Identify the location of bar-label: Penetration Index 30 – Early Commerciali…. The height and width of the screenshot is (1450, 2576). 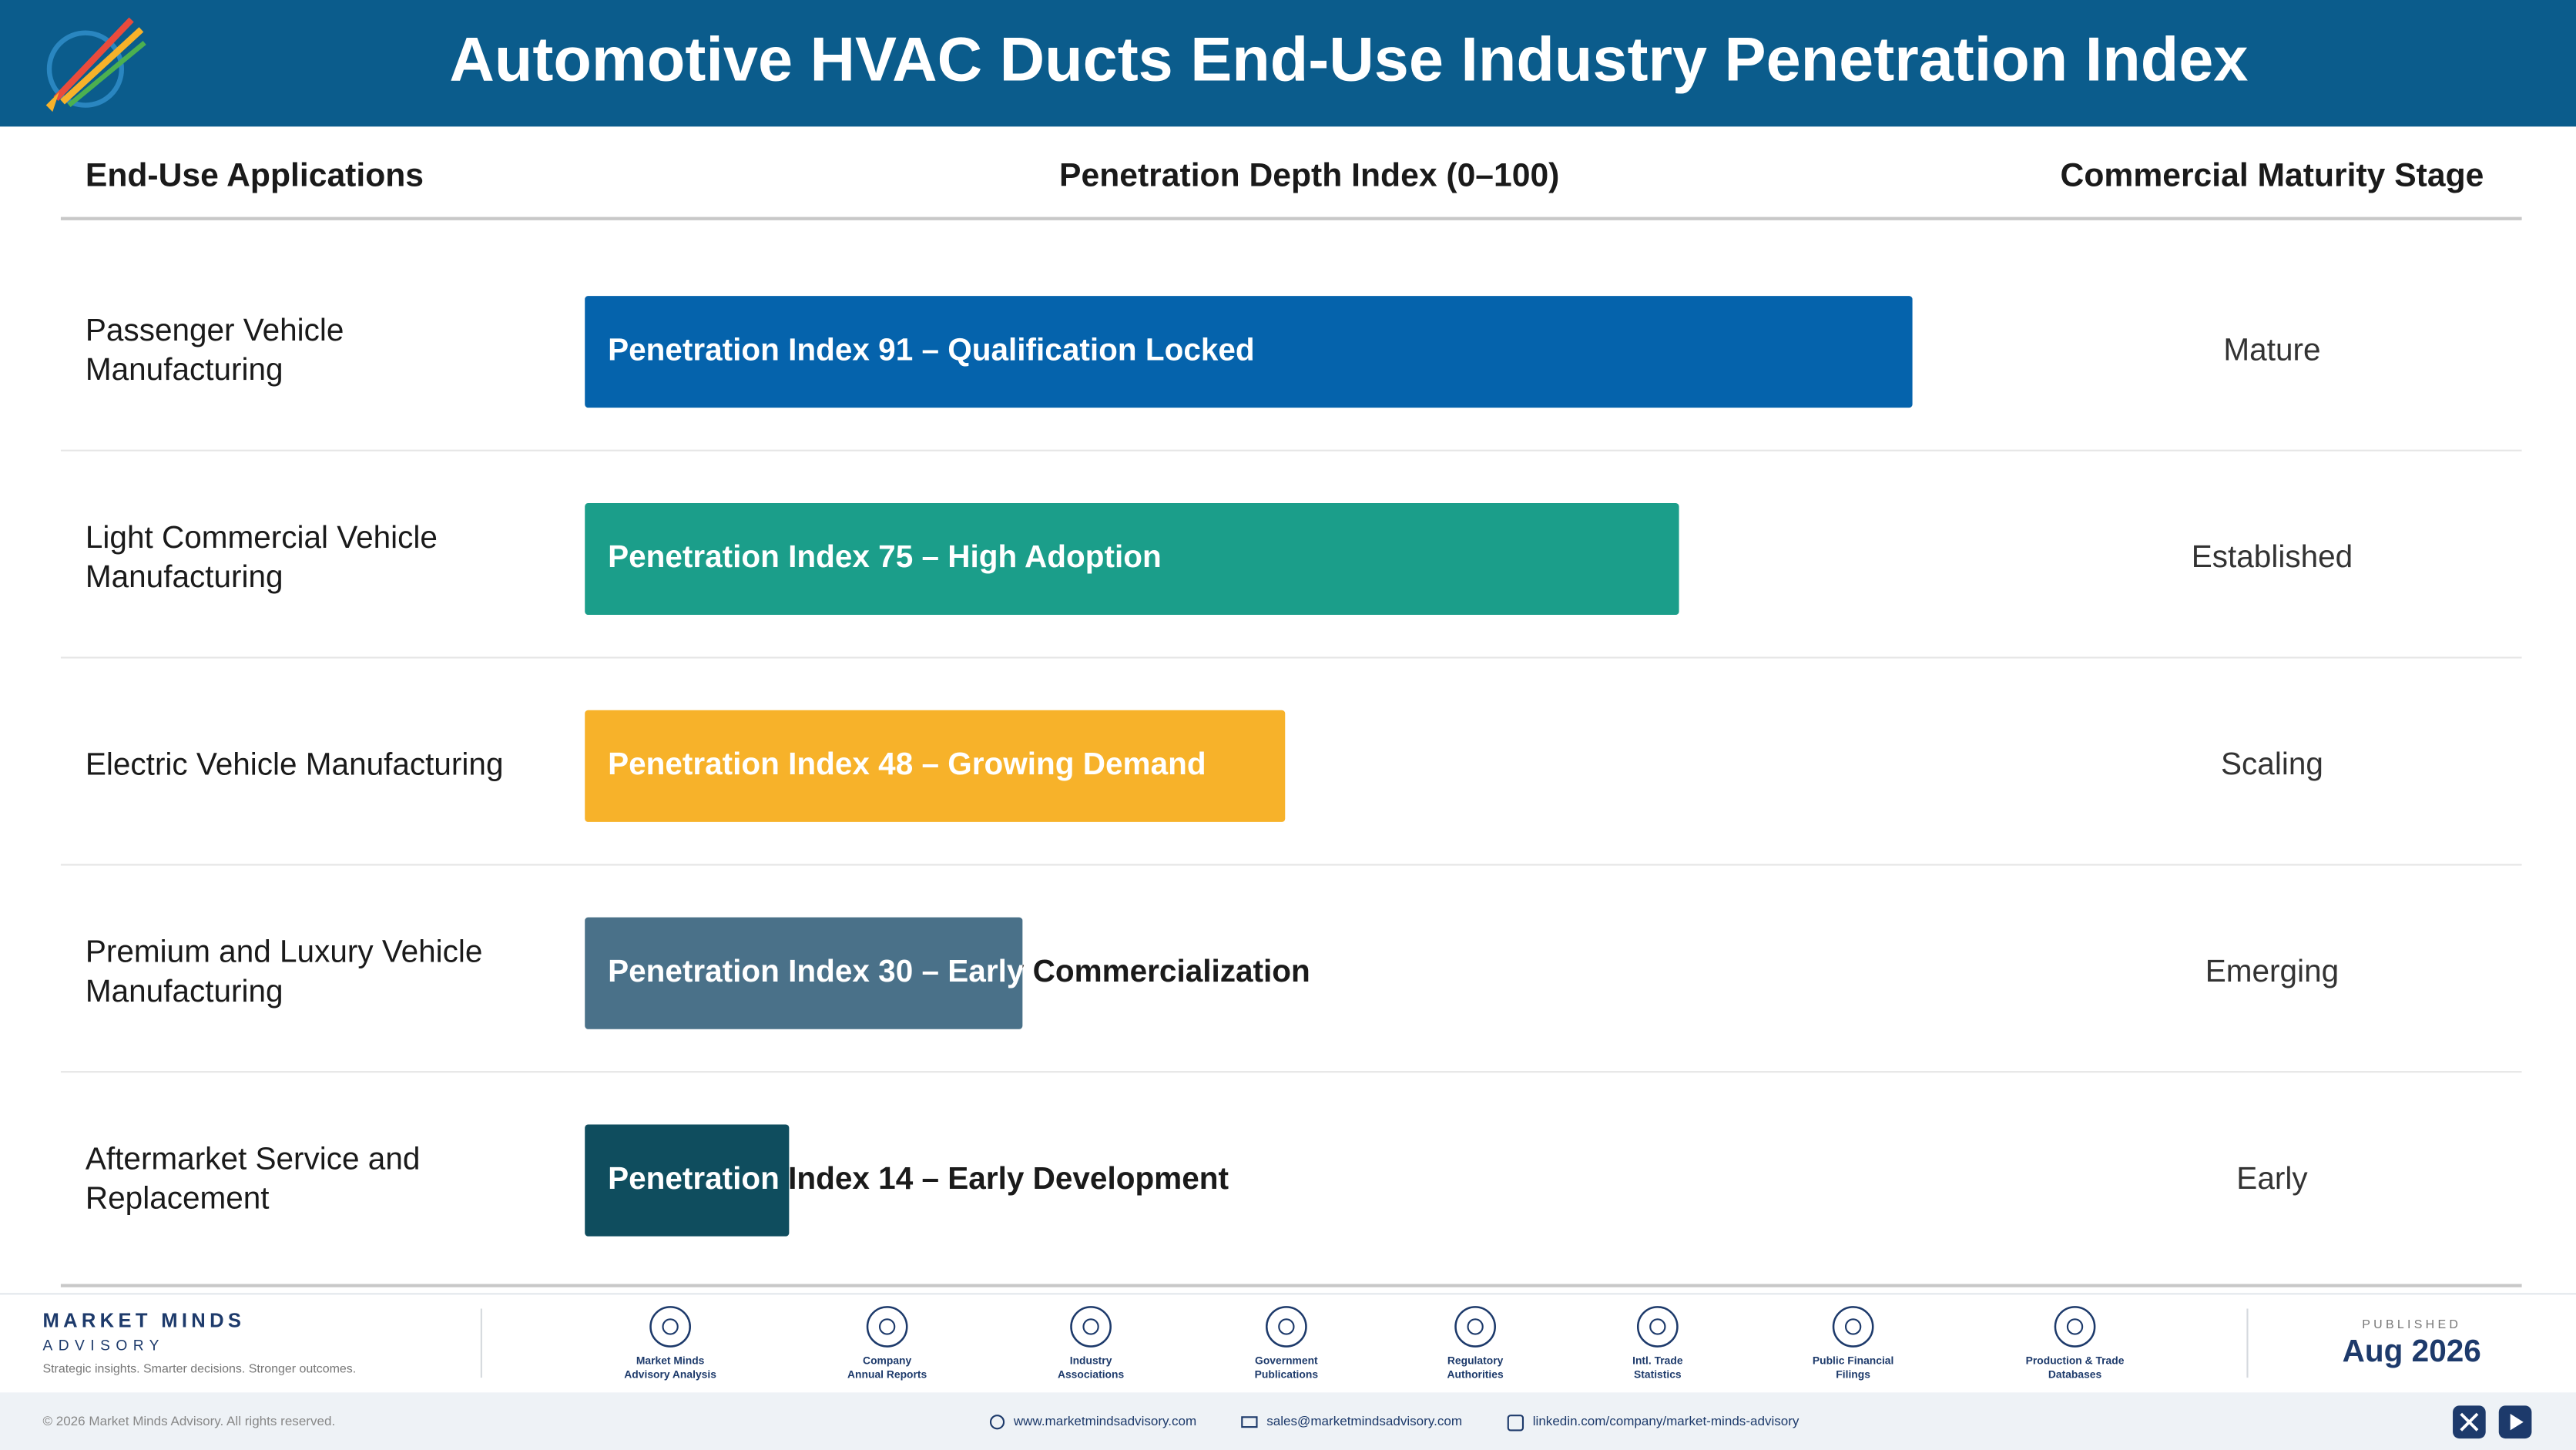
(959, 970).